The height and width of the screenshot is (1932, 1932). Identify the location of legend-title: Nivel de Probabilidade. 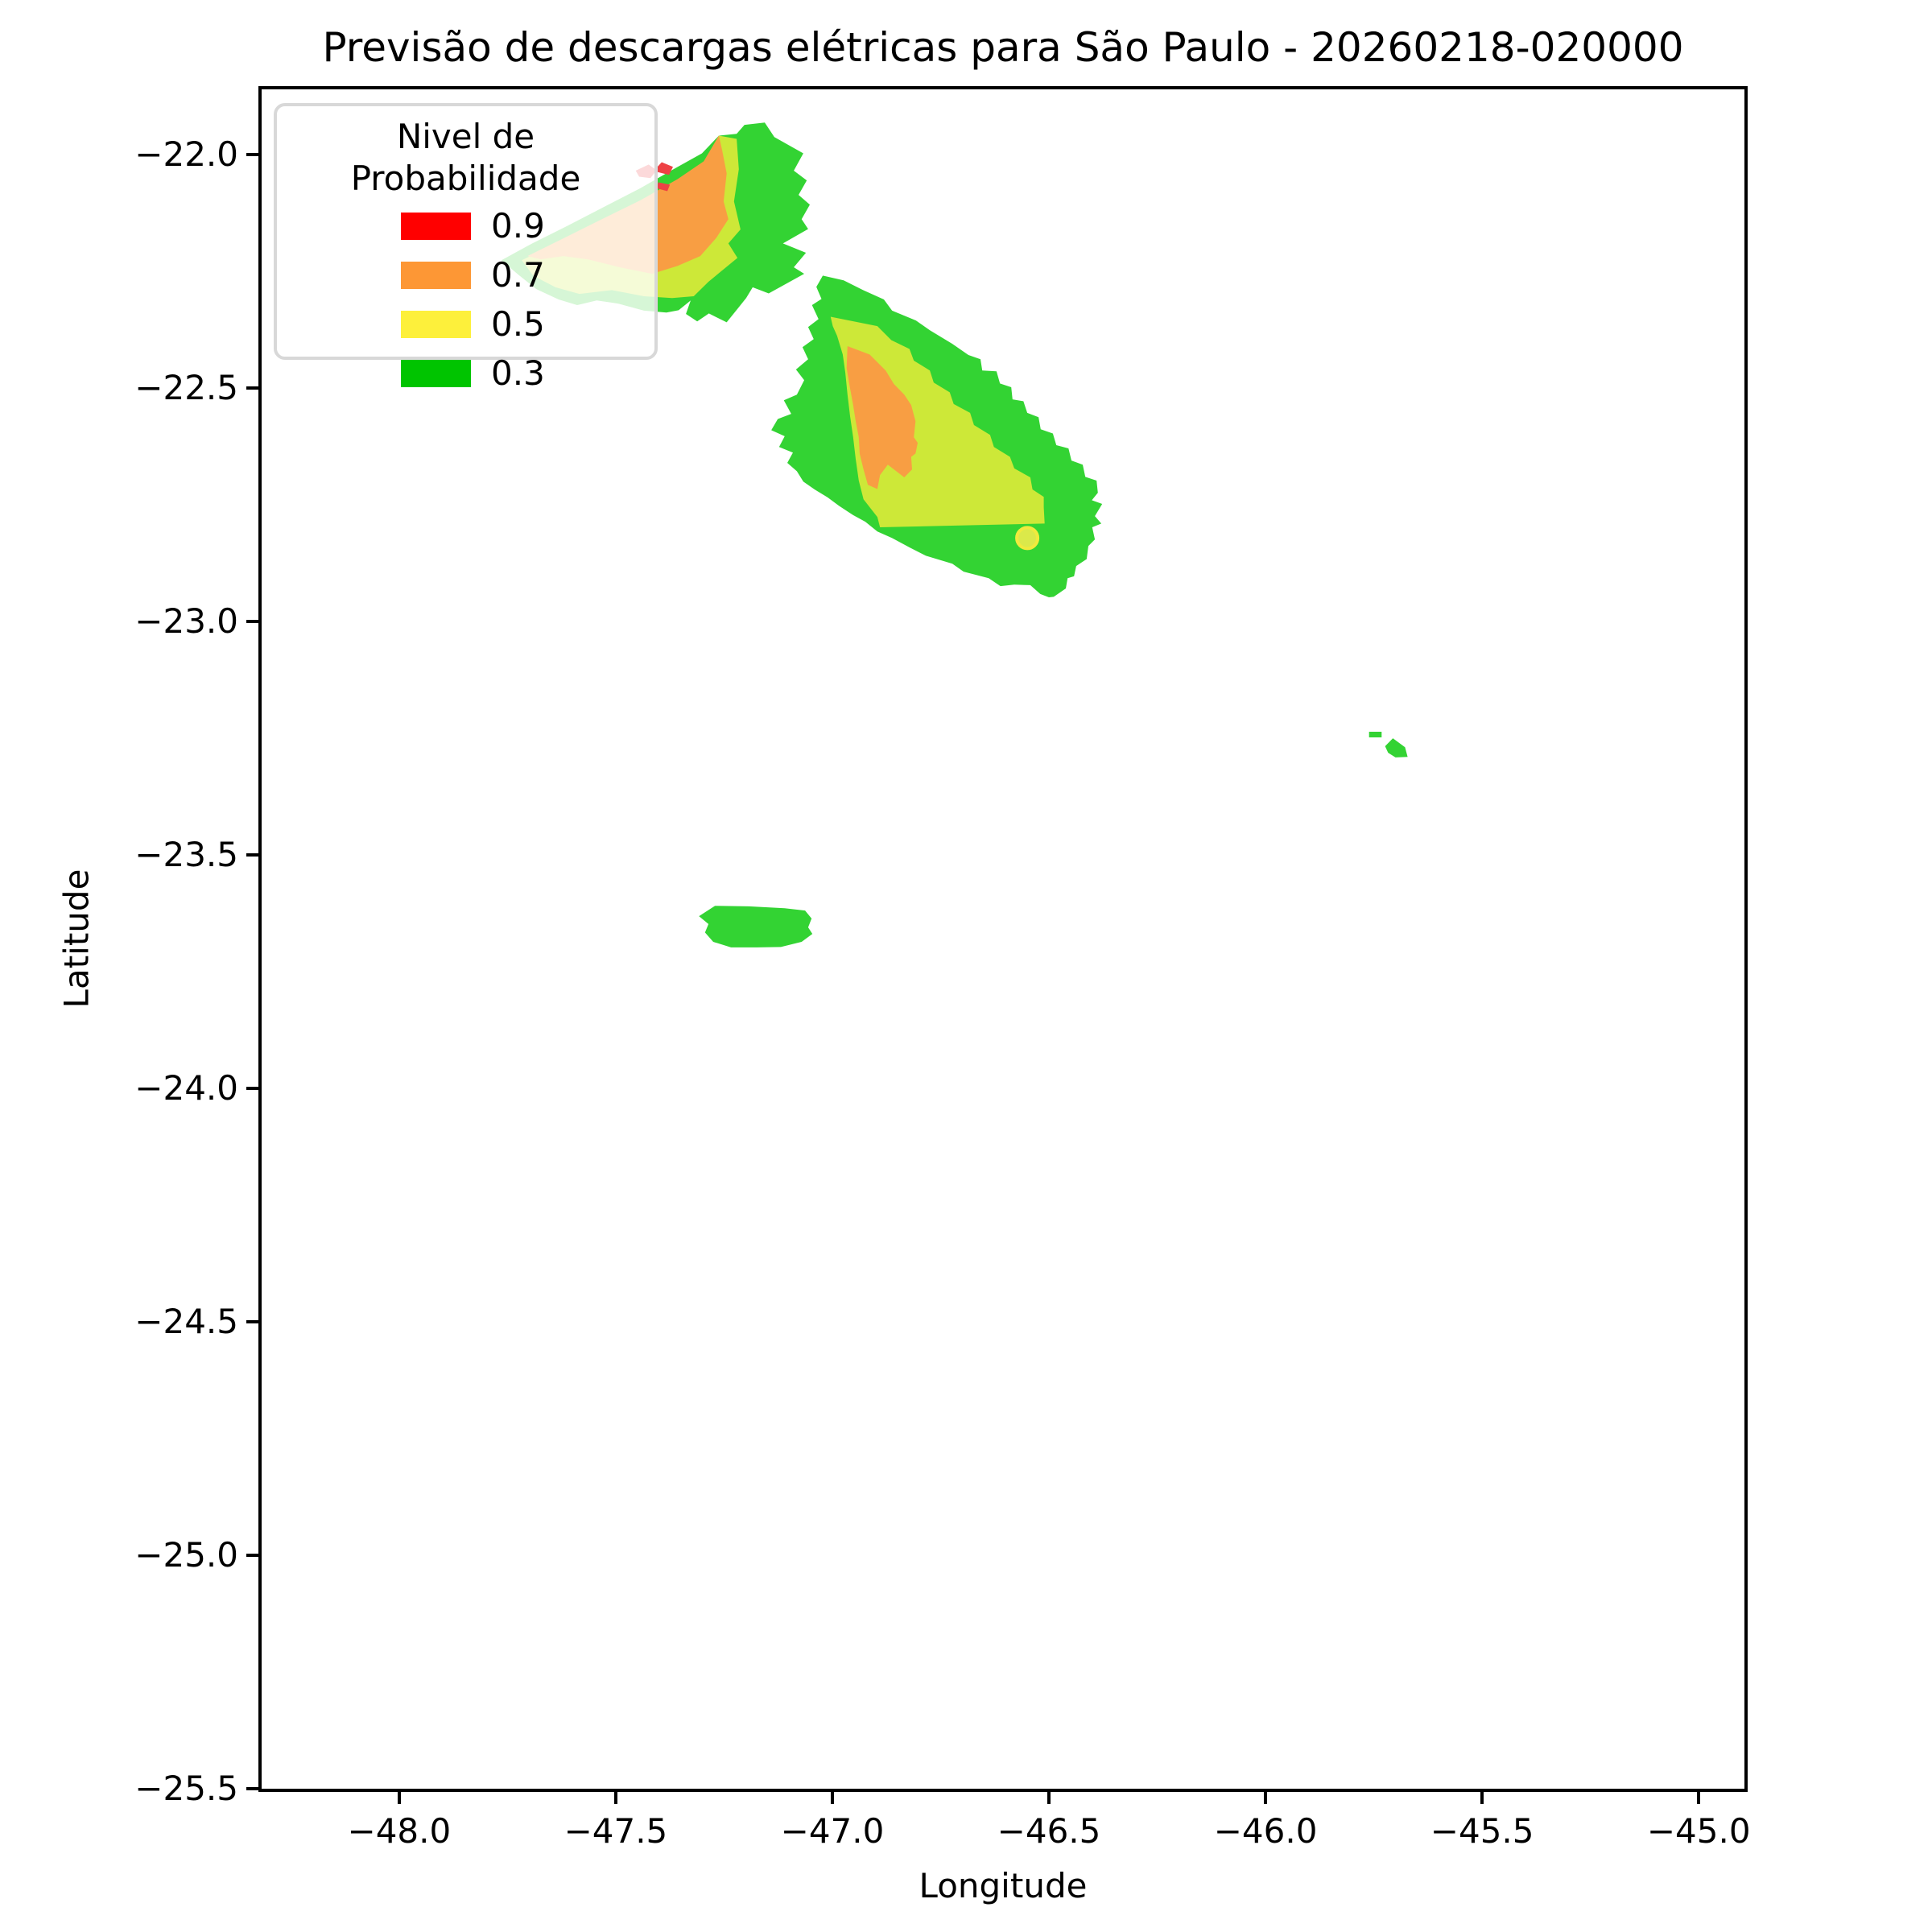
(465, 157).